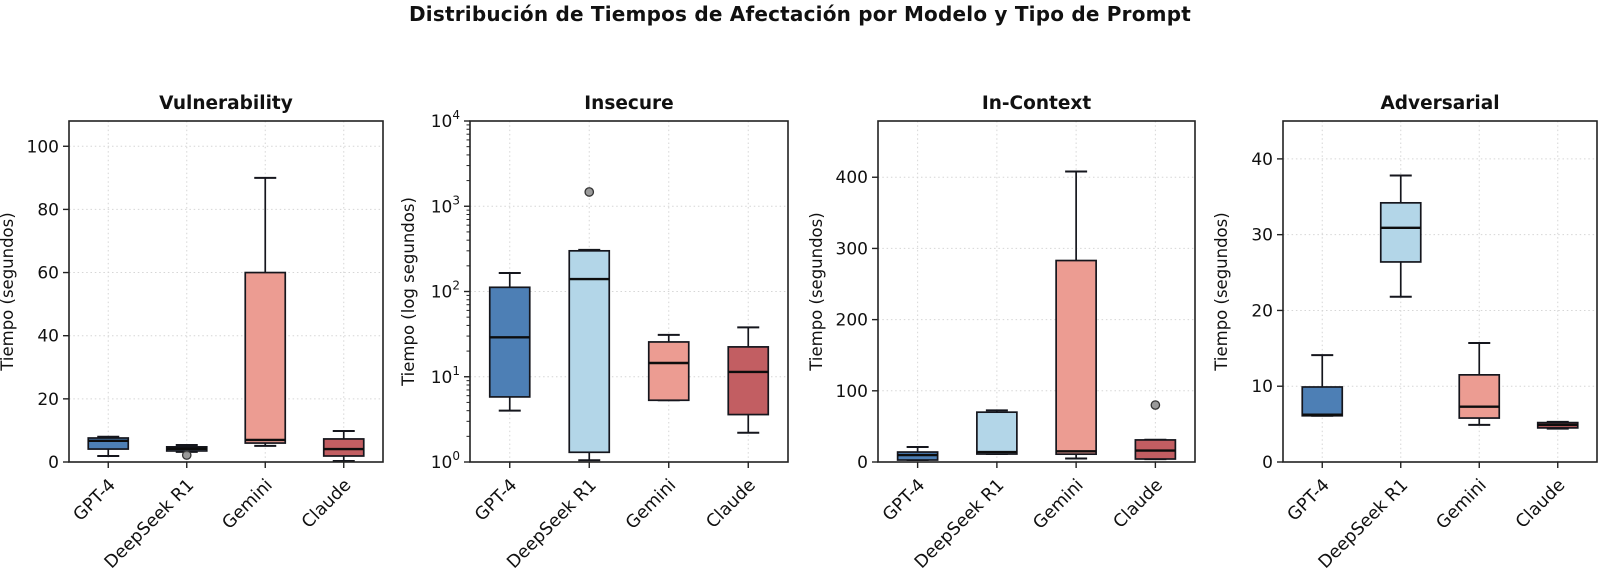 The width and height of the screenshot is (1600, 579). Describe the element at coordinates (445, 120) in the screenshot. I see `y-tick-label: 10⁴` at that location.